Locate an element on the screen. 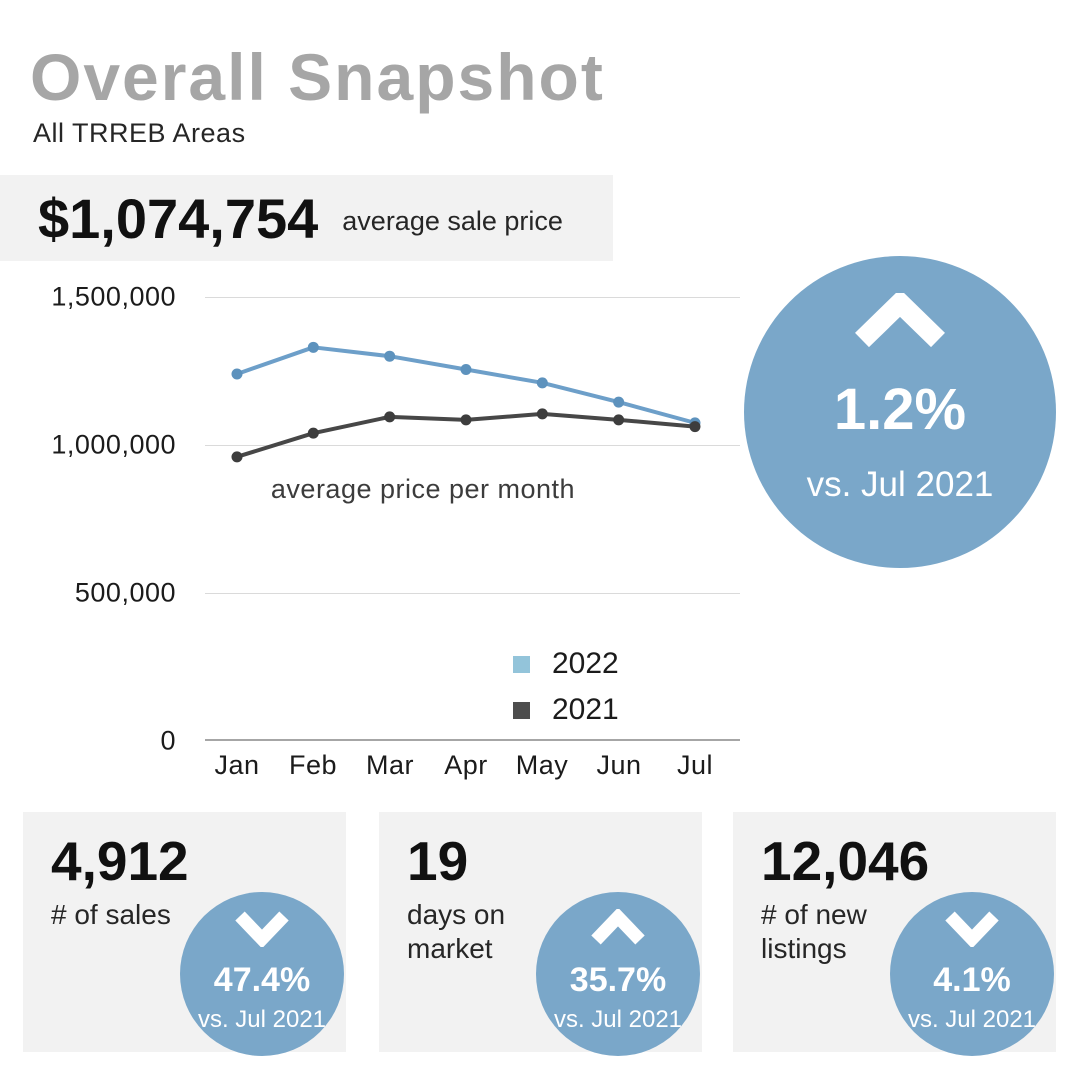 Image resolution: width=1080 pixels, height=1080 pixels. highlight-compare: vs. Jul 2021 is located at coordinates (900, 484).